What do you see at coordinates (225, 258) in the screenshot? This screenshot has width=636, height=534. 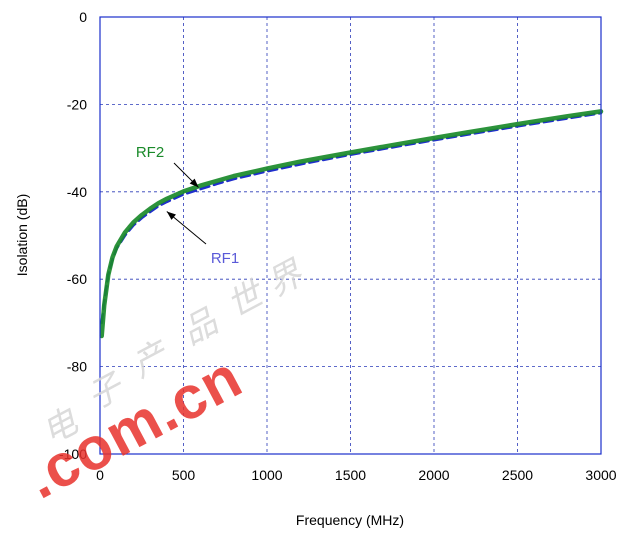 I see `annotation-label-rf1: RF1` at bounding box center [225, 258].